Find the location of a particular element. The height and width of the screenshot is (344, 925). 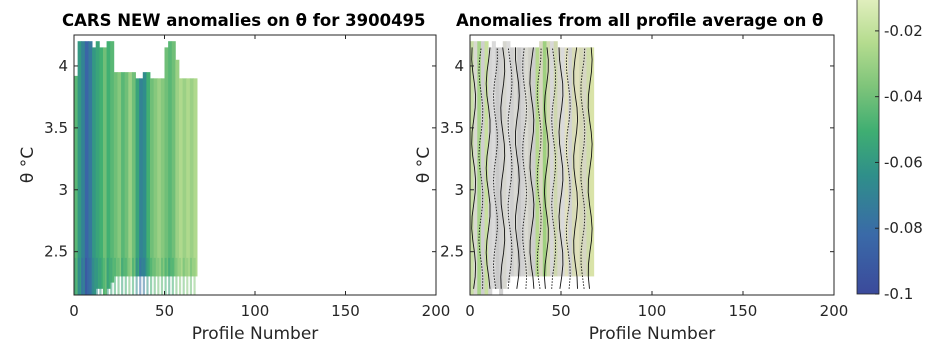

colorbar-ticks: -0.02 -0.04 -0.06 -0.08 -0.1 is located at coordinates (899, 162).